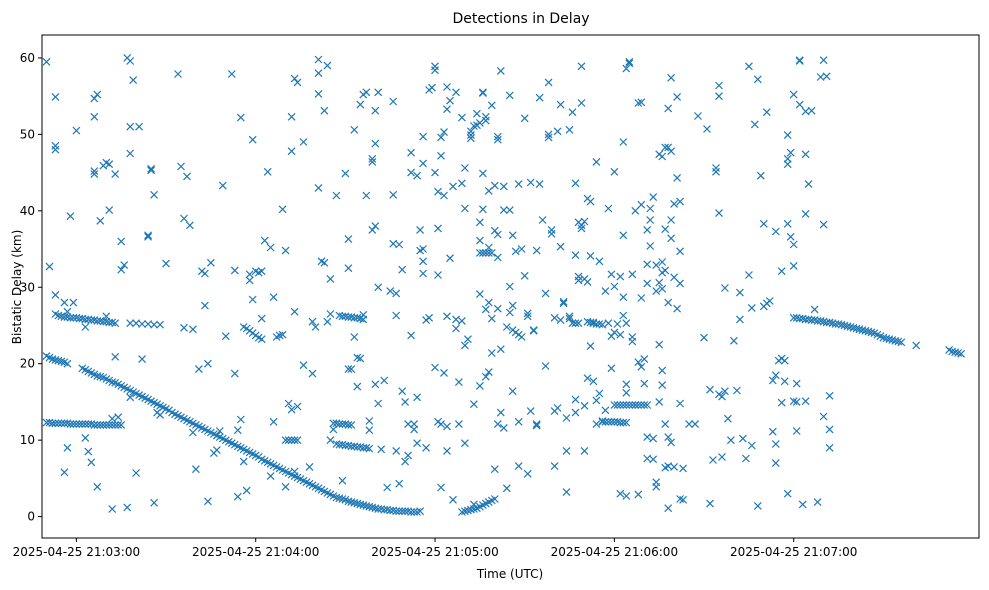  I want to click on y-tick-label: 60, so click(27, 58).